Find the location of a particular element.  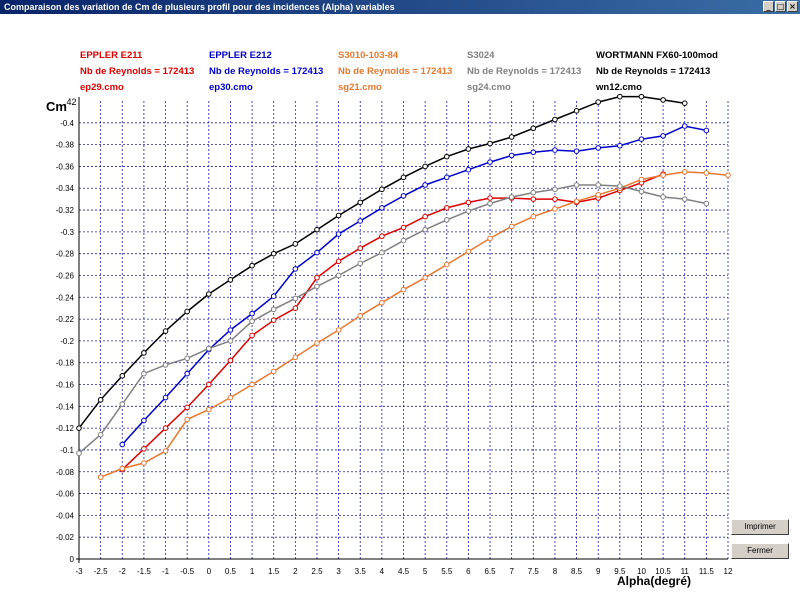

y-tick-label: -0.12 is located at coordinates (65, 428).